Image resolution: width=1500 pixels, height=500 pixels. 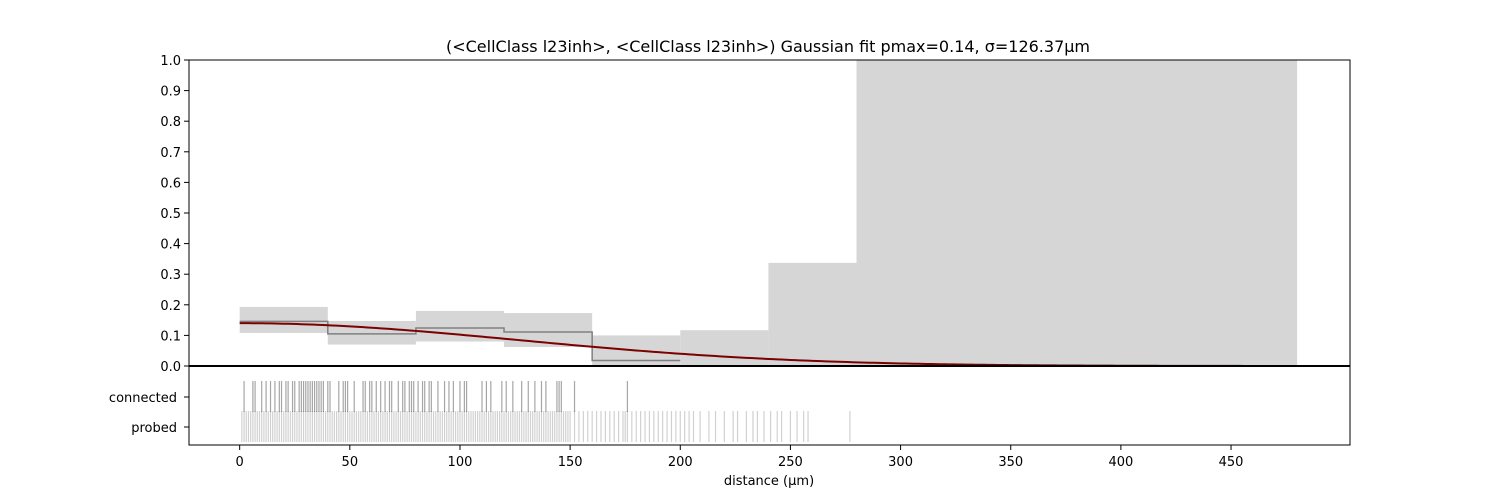 I want to click on x-tick-label: 150, so click(x=570, y=462).